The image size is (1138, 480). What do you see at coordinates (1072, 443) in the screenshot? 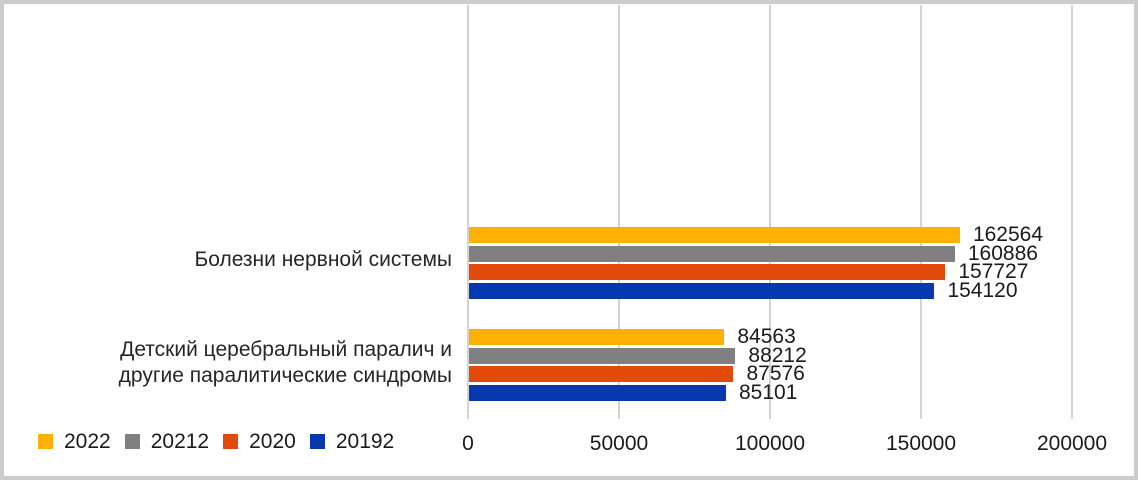
I see `x-tick-label: 200000` at bounding box center [1072, 443].